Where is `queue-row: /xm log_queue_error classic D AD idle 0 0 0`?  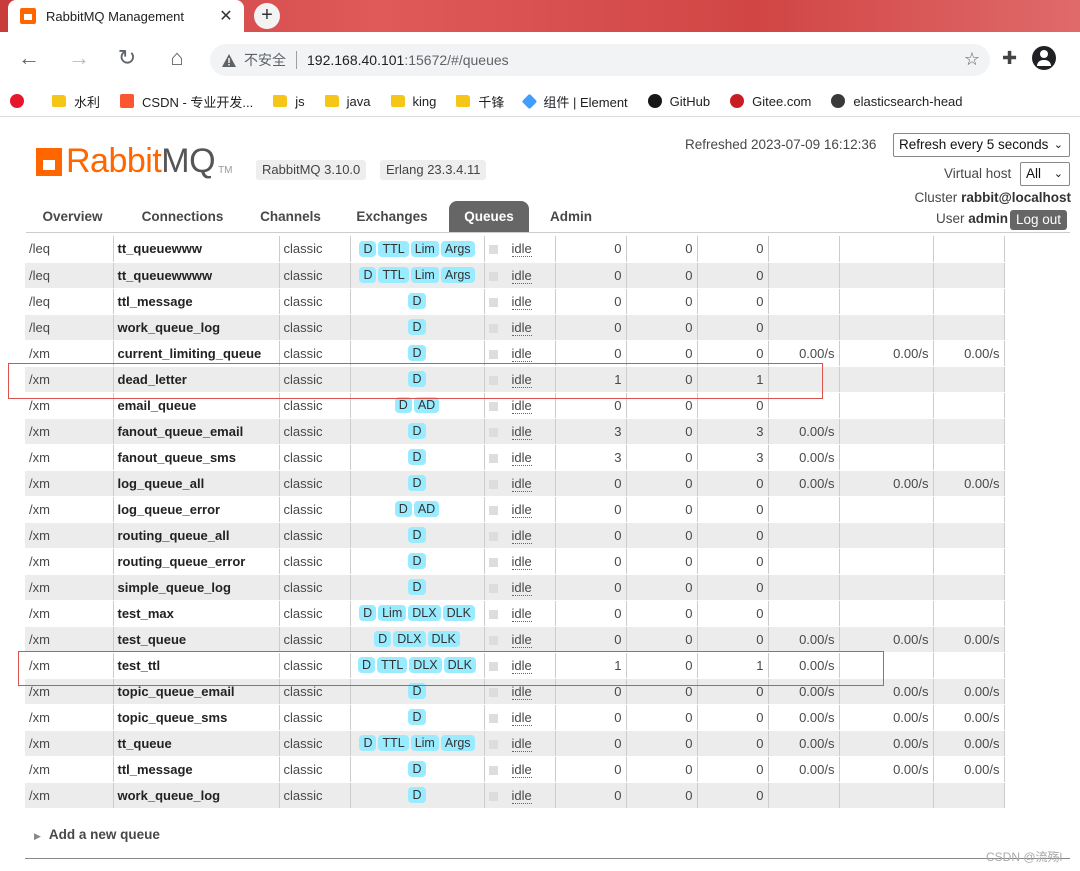
queue-row: /xm log_queue_error classic D AD idle 0 0 0 is located at coordinates (515, 509).